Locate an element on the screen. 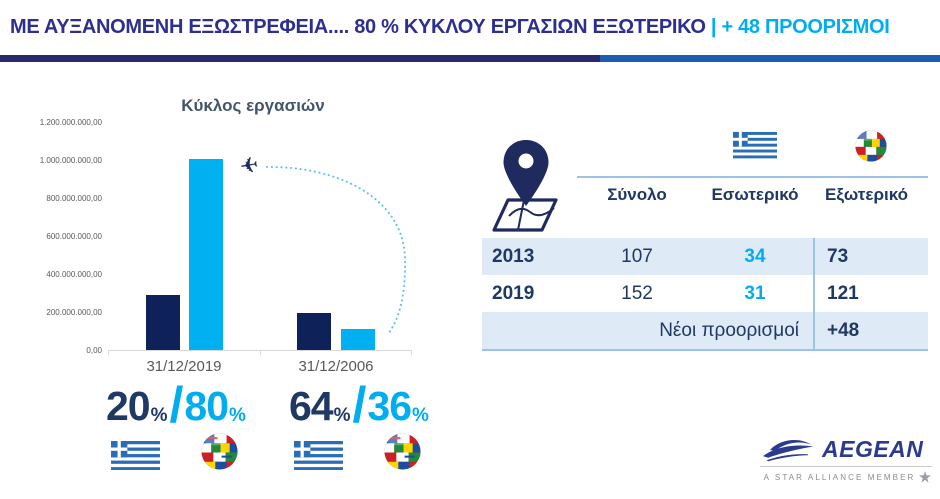  x-axis-label-2019: 31/12/2019 is located at coordinates (184, 366).